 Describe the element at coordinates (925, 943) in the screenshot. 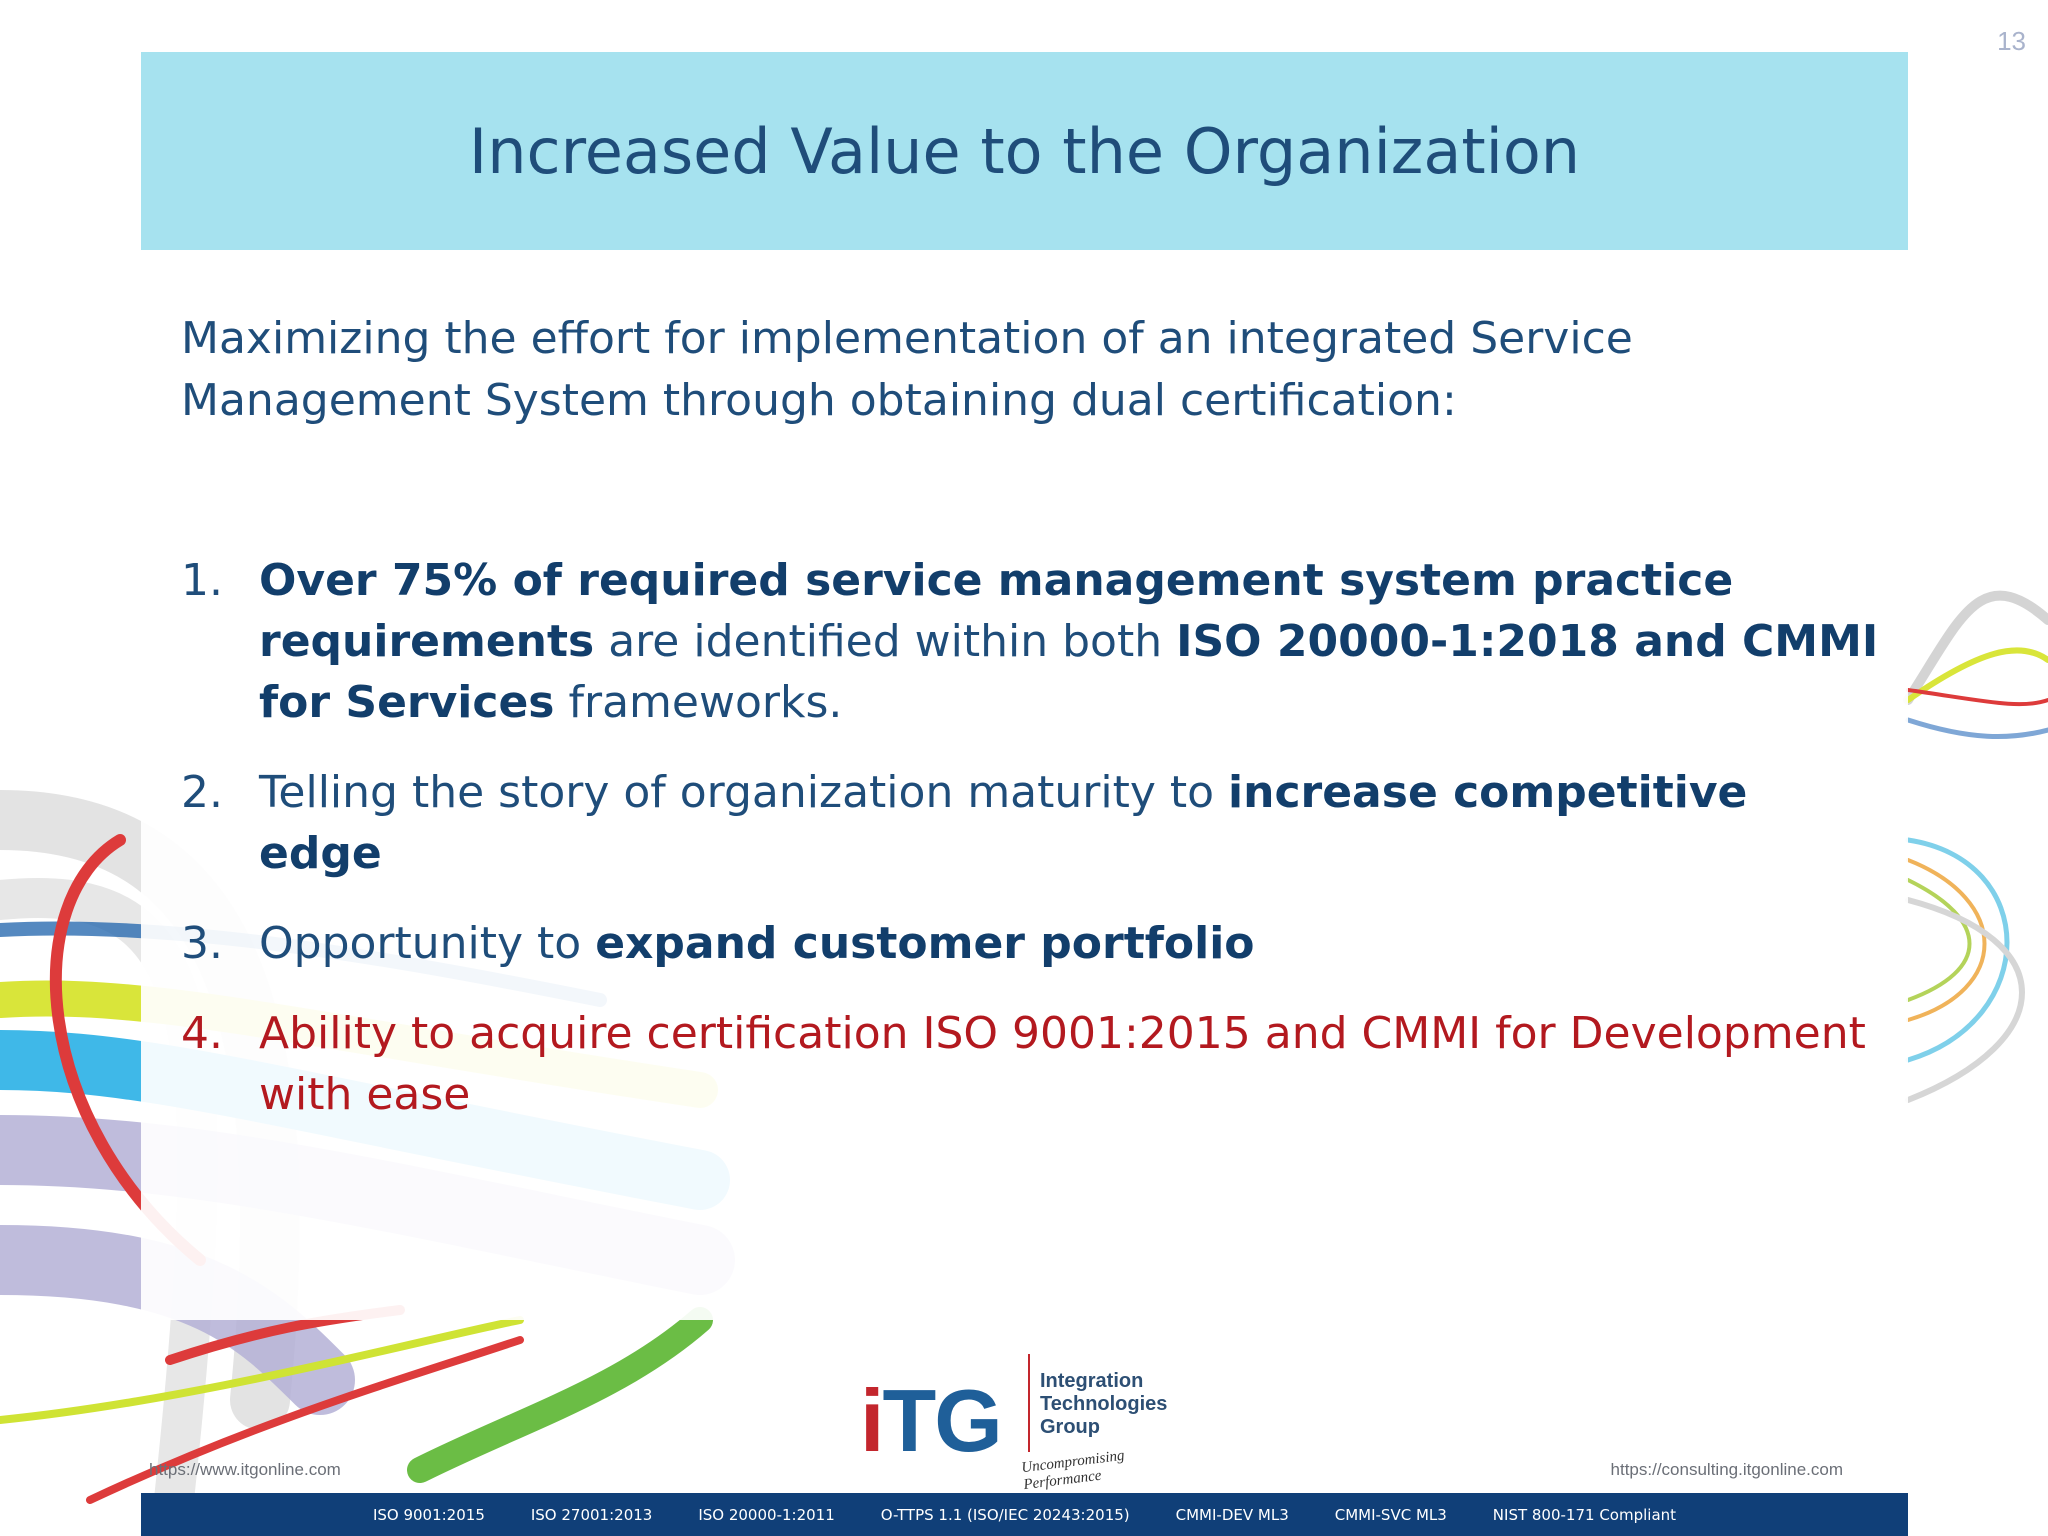

I see `emphasis-text: expand customer portfolio` at that location.